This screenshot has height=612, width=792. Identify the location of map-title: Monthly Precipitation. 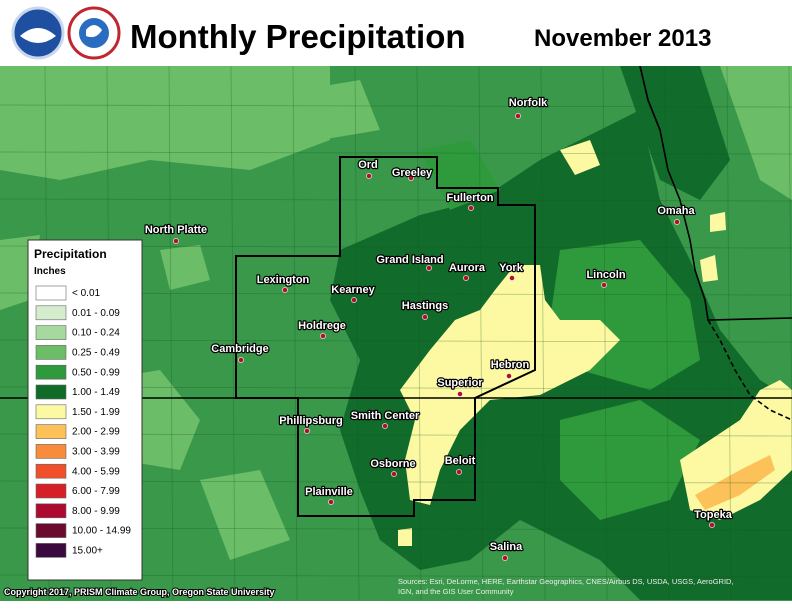
(298, 36).